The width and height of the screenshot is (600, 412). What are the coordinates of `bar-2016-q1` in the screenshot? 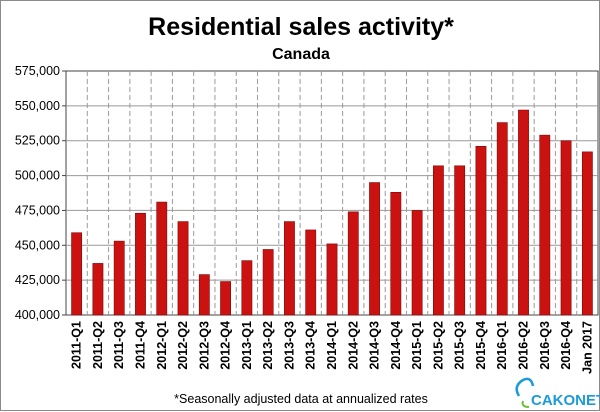 It's located at (502, 219).